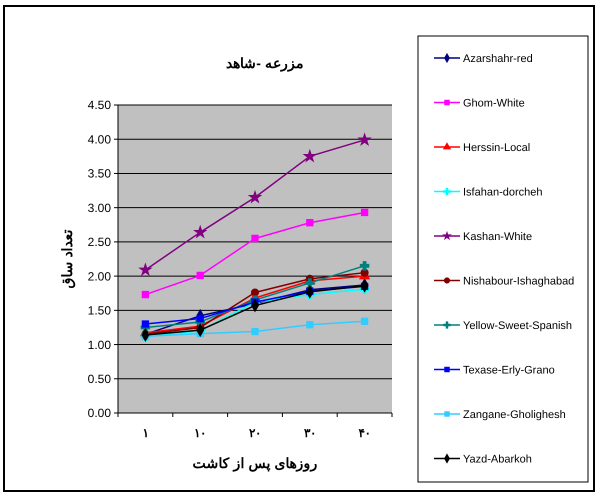  Describe the element at coordinates (100, 311) in the screenshot. I see `y-tick-label: 1.50` at that location.